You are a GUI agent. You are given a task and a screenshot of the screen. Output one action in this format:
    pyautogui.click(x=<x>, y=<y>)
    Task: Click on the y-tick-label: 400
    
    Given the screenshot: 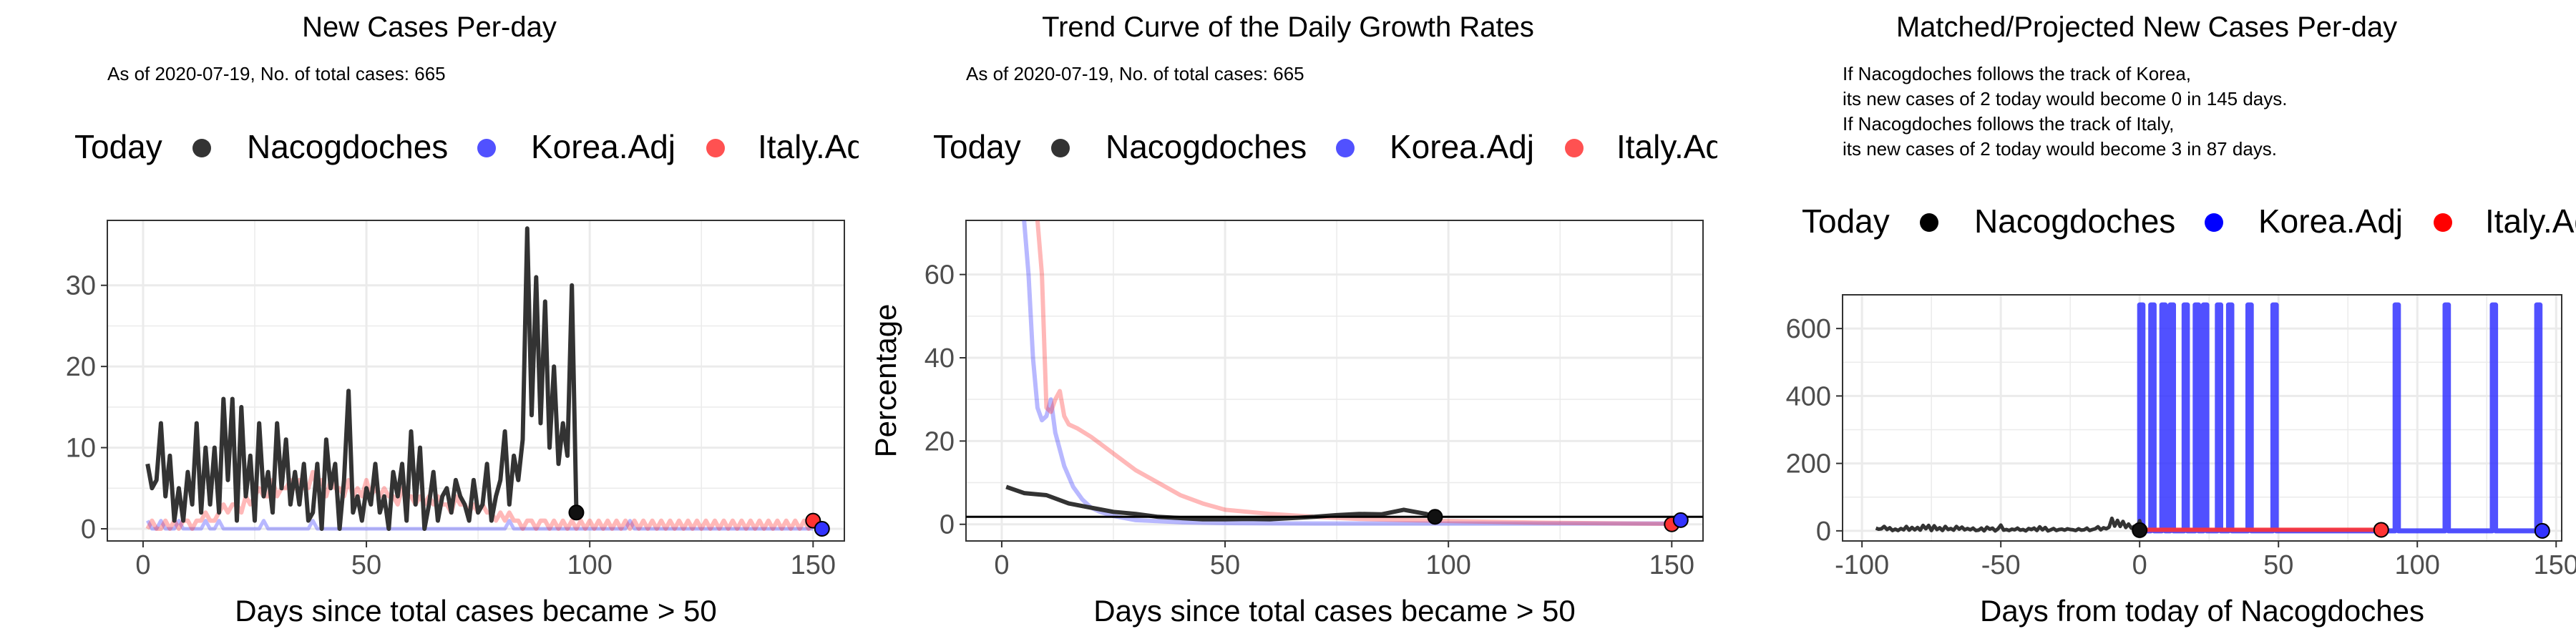 What is the action you would take?
    pyautogui.click(x=1808, y=396)
    